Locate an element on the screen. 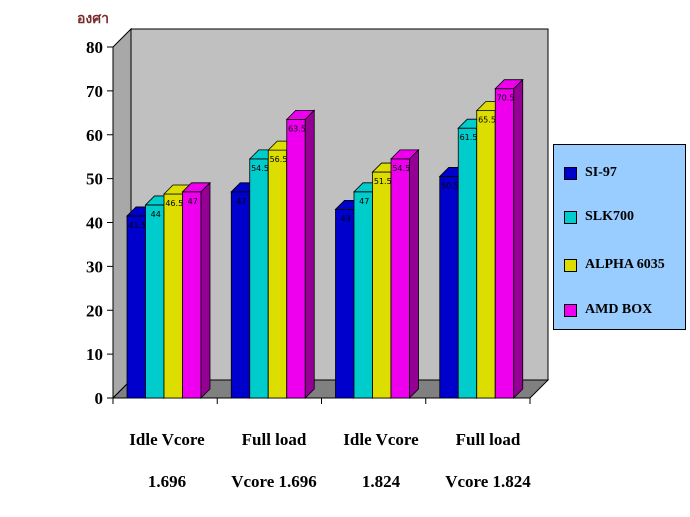 This screenshot has width=690, height=517. category-label-3-line2: 1.824 is located at coordinates (381, 481).